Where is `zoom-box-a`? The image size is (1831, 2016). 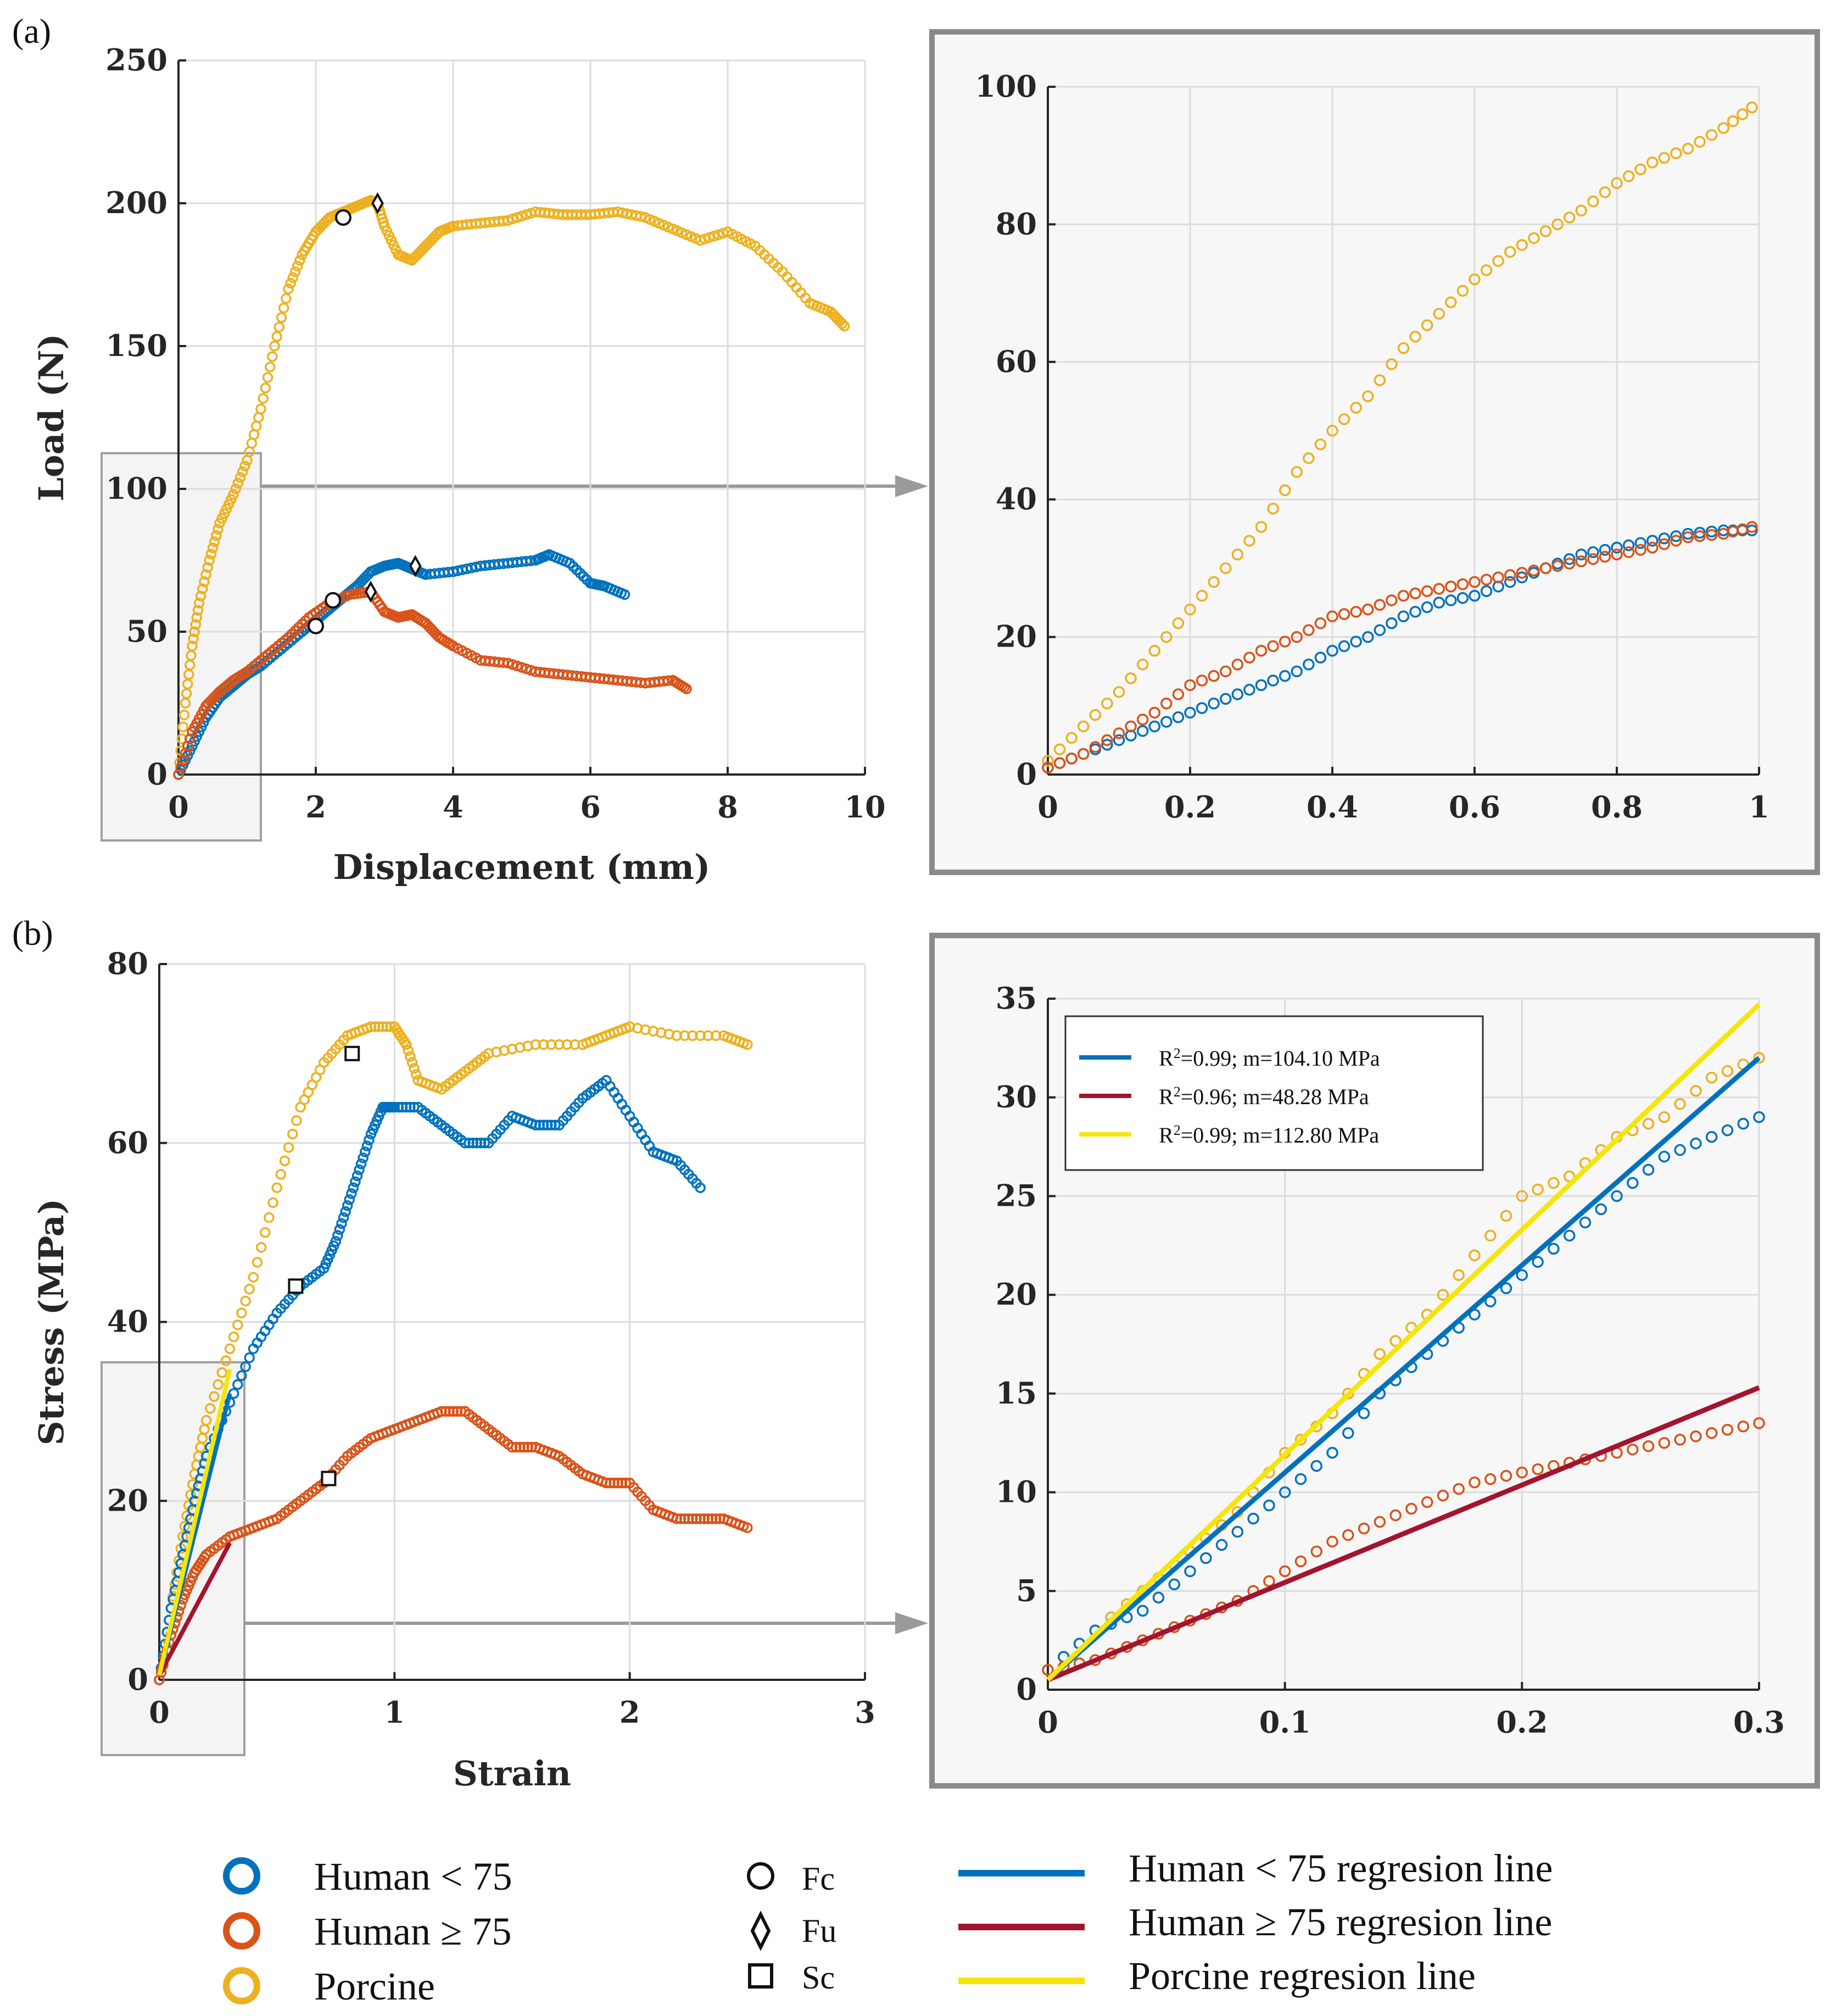 zoom-box-a is located at coordinates (181, 647).